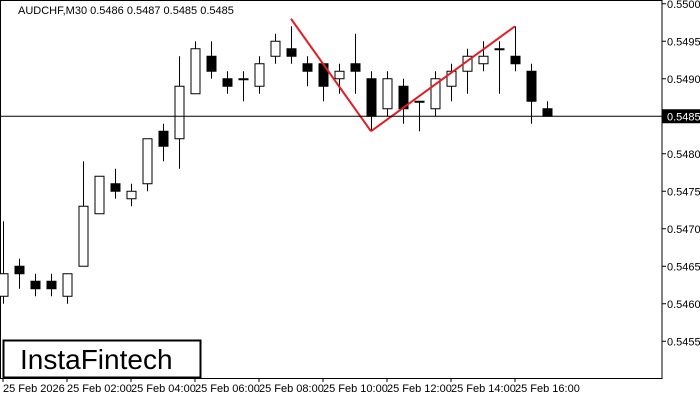  I want to click on x-tick-label: 25 Feb 06:00, so click(227, 389).